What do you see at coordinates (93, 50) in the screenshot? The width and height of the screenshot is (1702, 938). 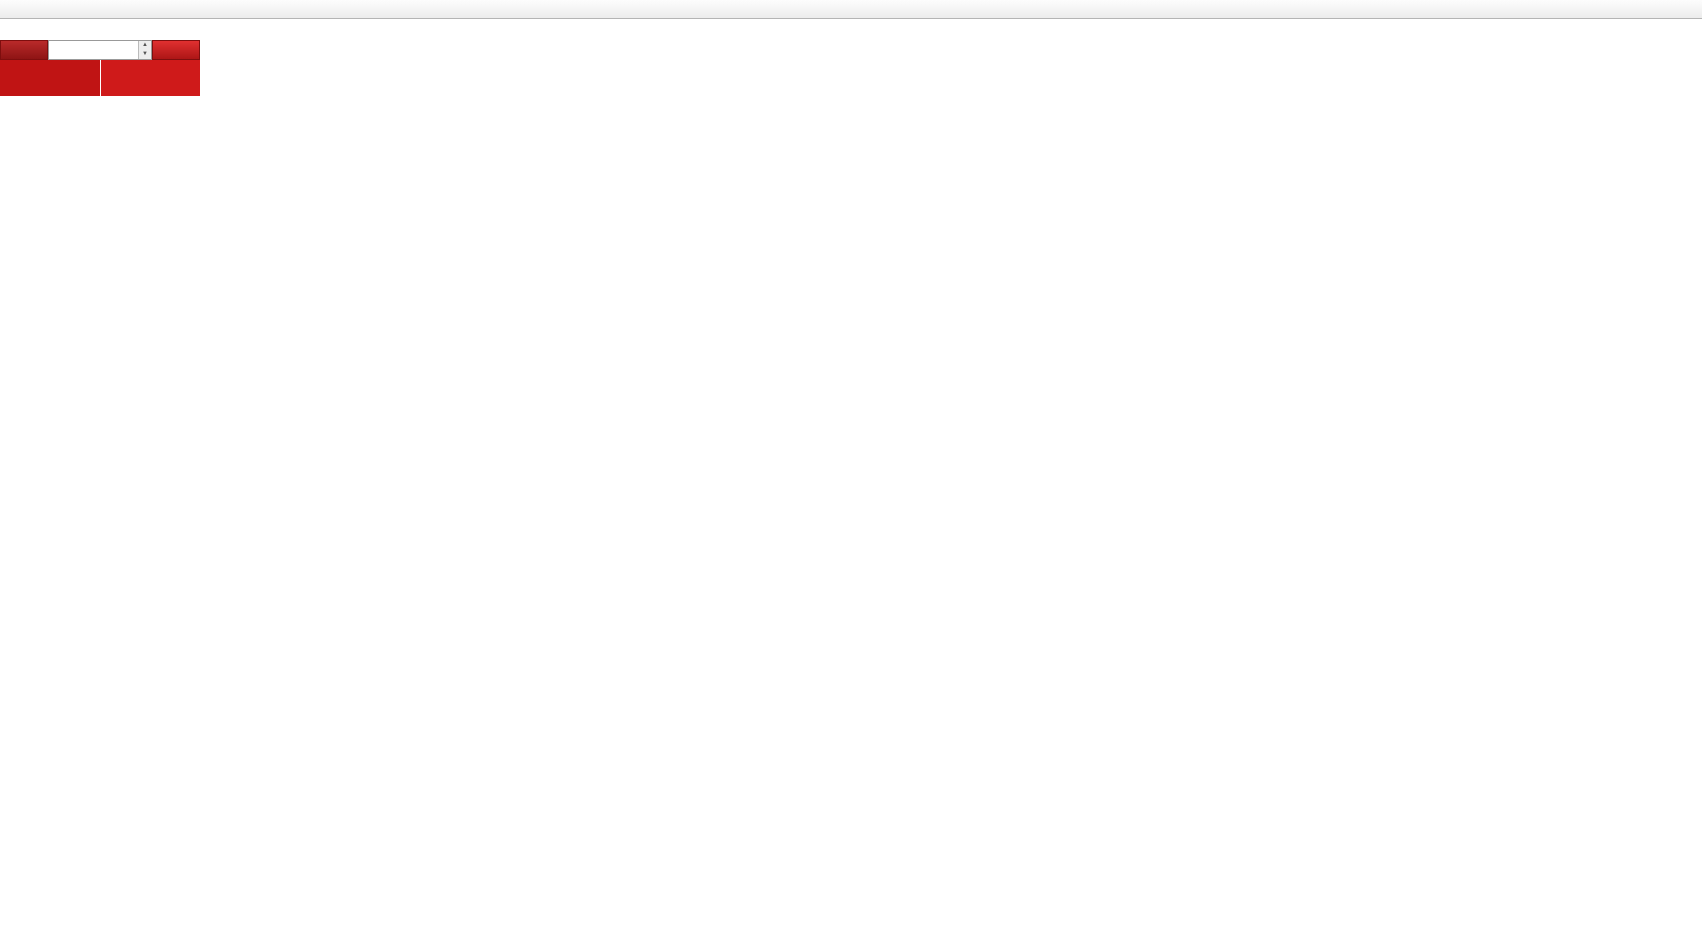 I see `volume-input` at bounding box center [93, 50].